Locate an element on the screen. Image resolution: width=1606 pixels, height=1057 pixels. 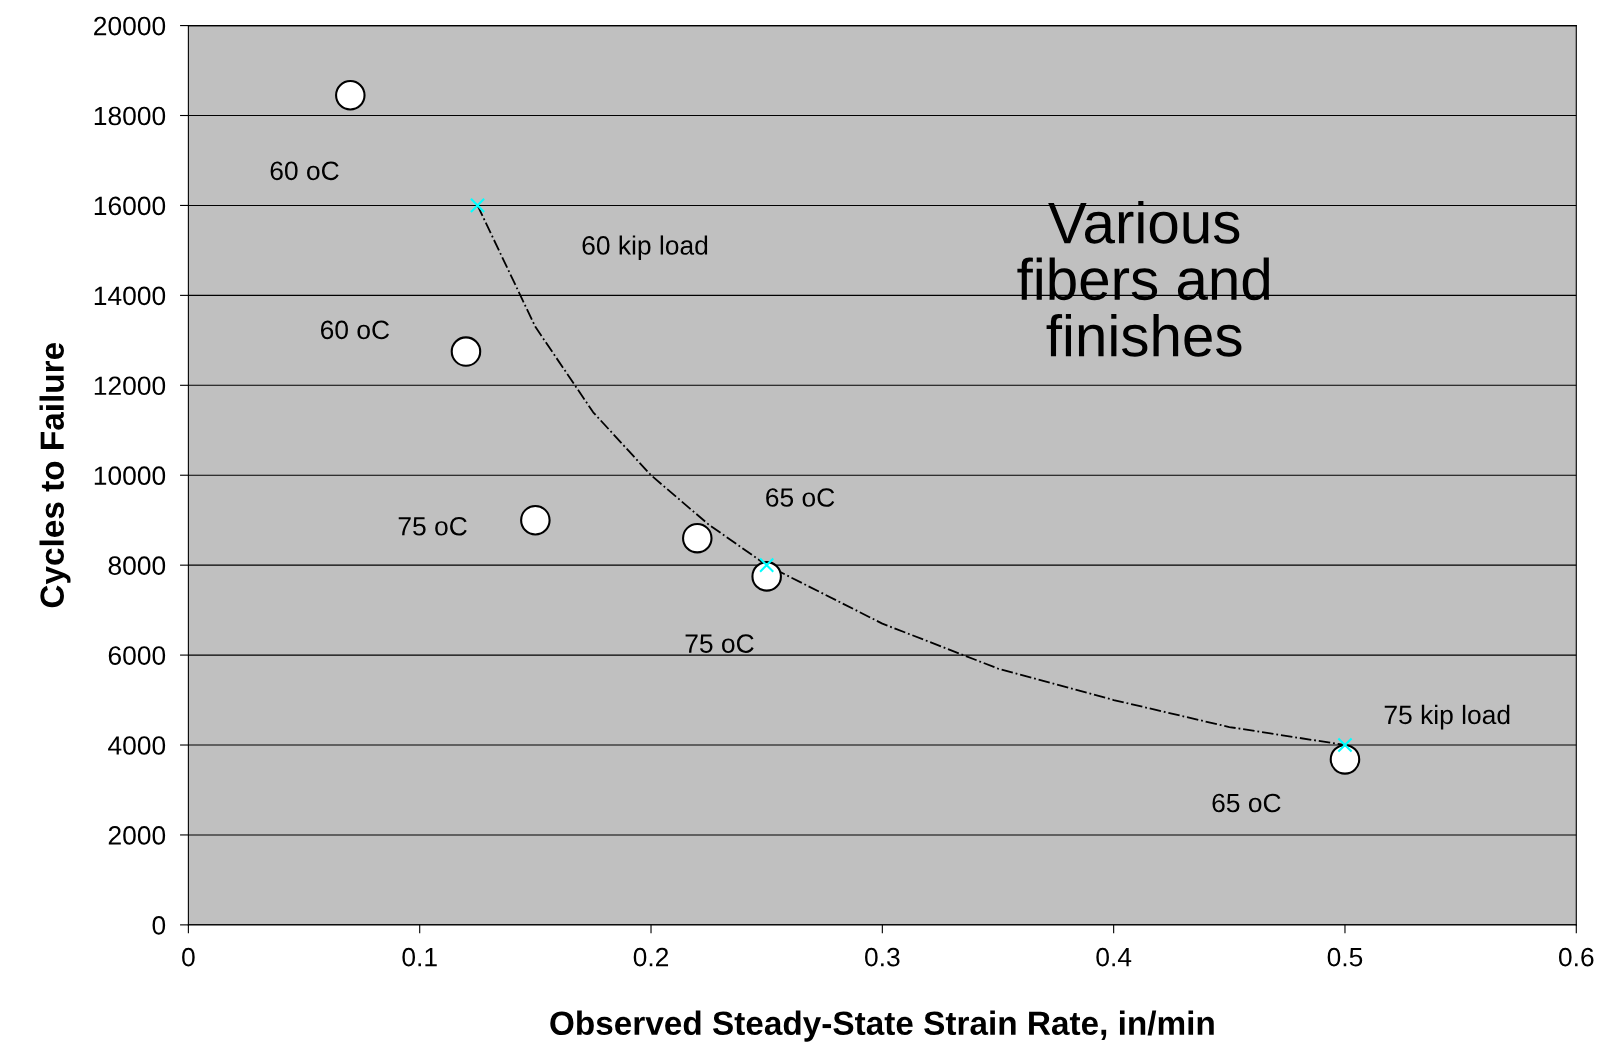
x-tick-label: 0.4 is located at coordinates (1114, 957).